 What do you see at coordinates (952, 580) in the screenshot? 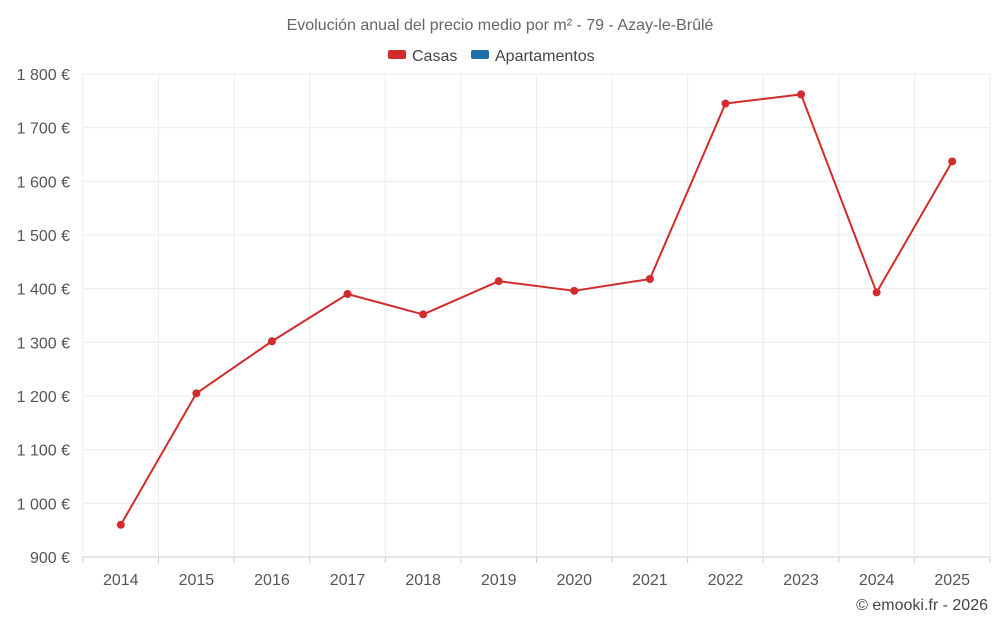
I see `x-tick-label: 2025` at bounding box center [952, 580].